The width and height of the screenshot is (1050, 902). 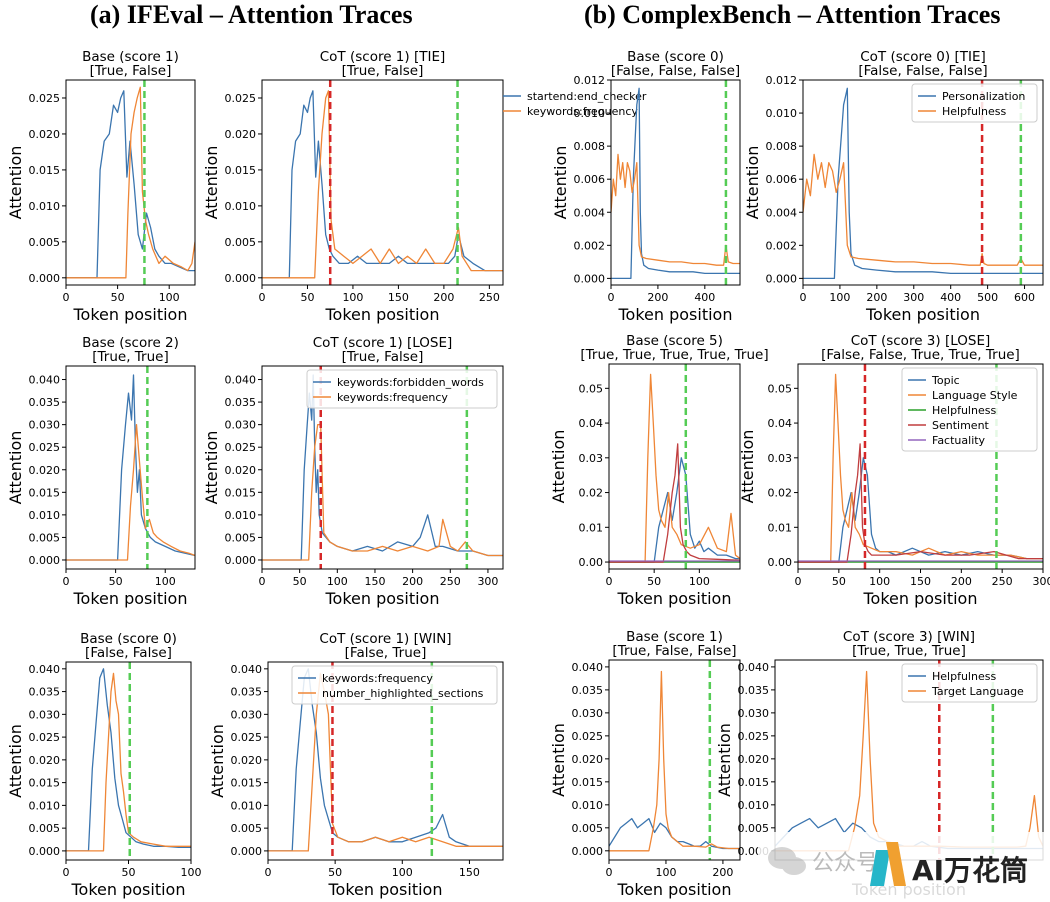 What do you see at coordinates (950, 297) in the screenshot?
I see `x-tick-label: 400` at bounding box center [950, 297].